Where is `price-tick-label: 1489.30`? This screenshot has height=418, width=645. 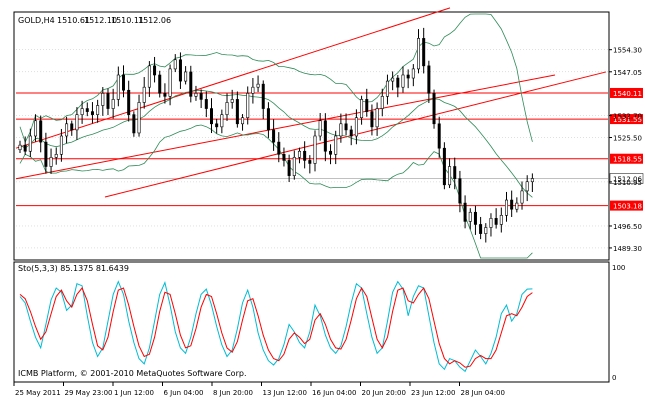
price-tick-label: 1489.30 is located at coordinates (627, 249).